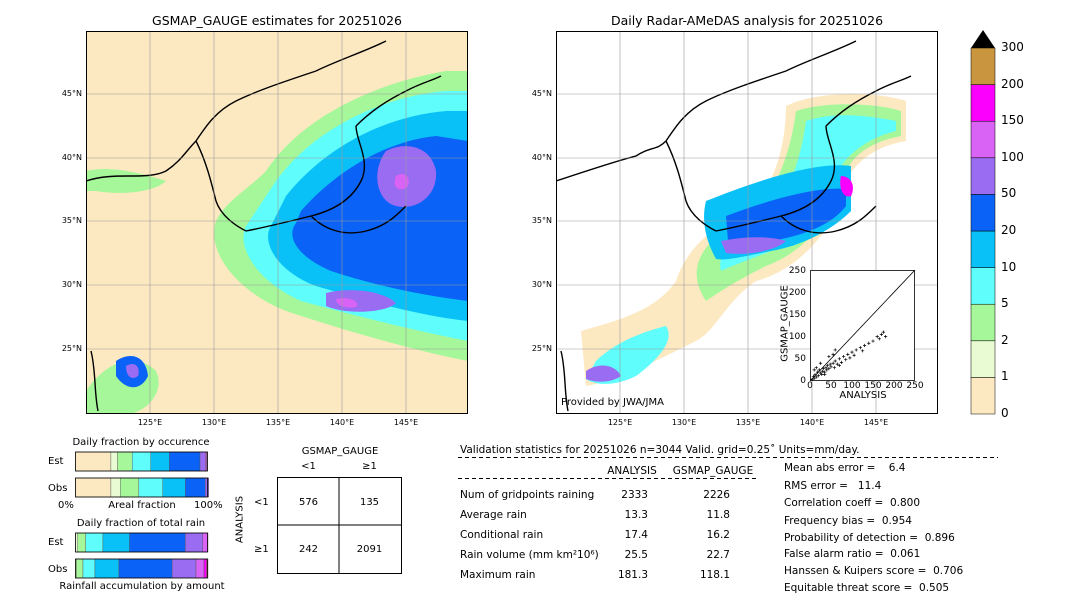  Describe the element at coordinates (541, 220) in the screenshot. I see `right-lat-tick: 35°N` at that location.